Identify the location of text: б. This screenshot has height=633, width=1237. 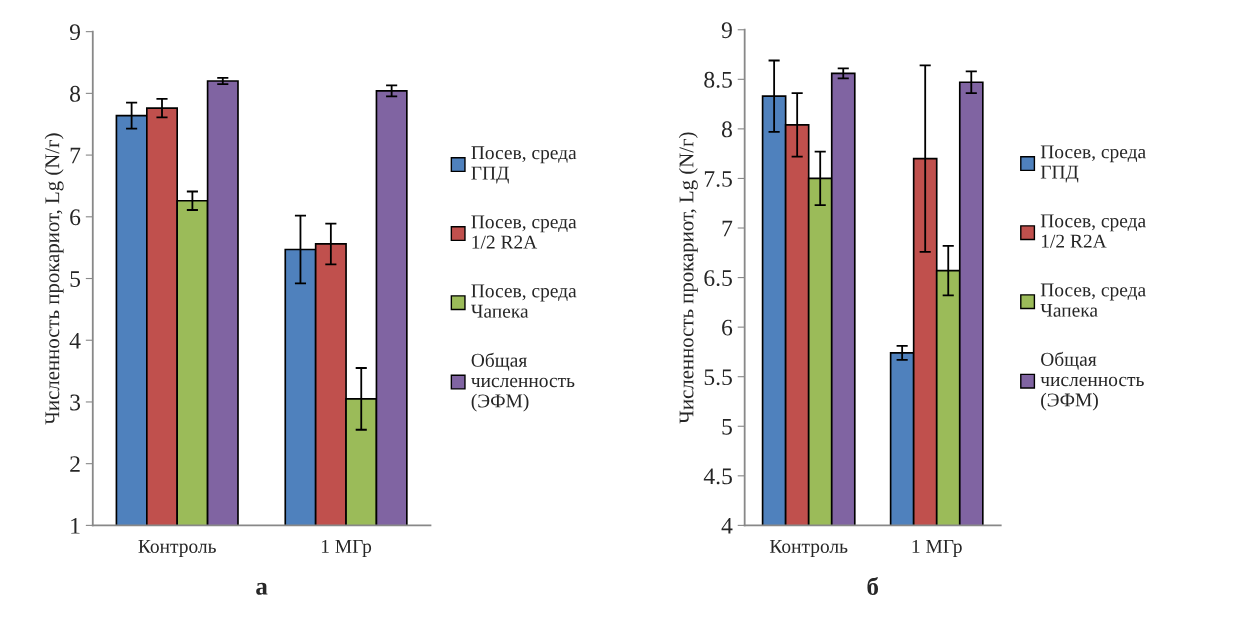
(873, 586).